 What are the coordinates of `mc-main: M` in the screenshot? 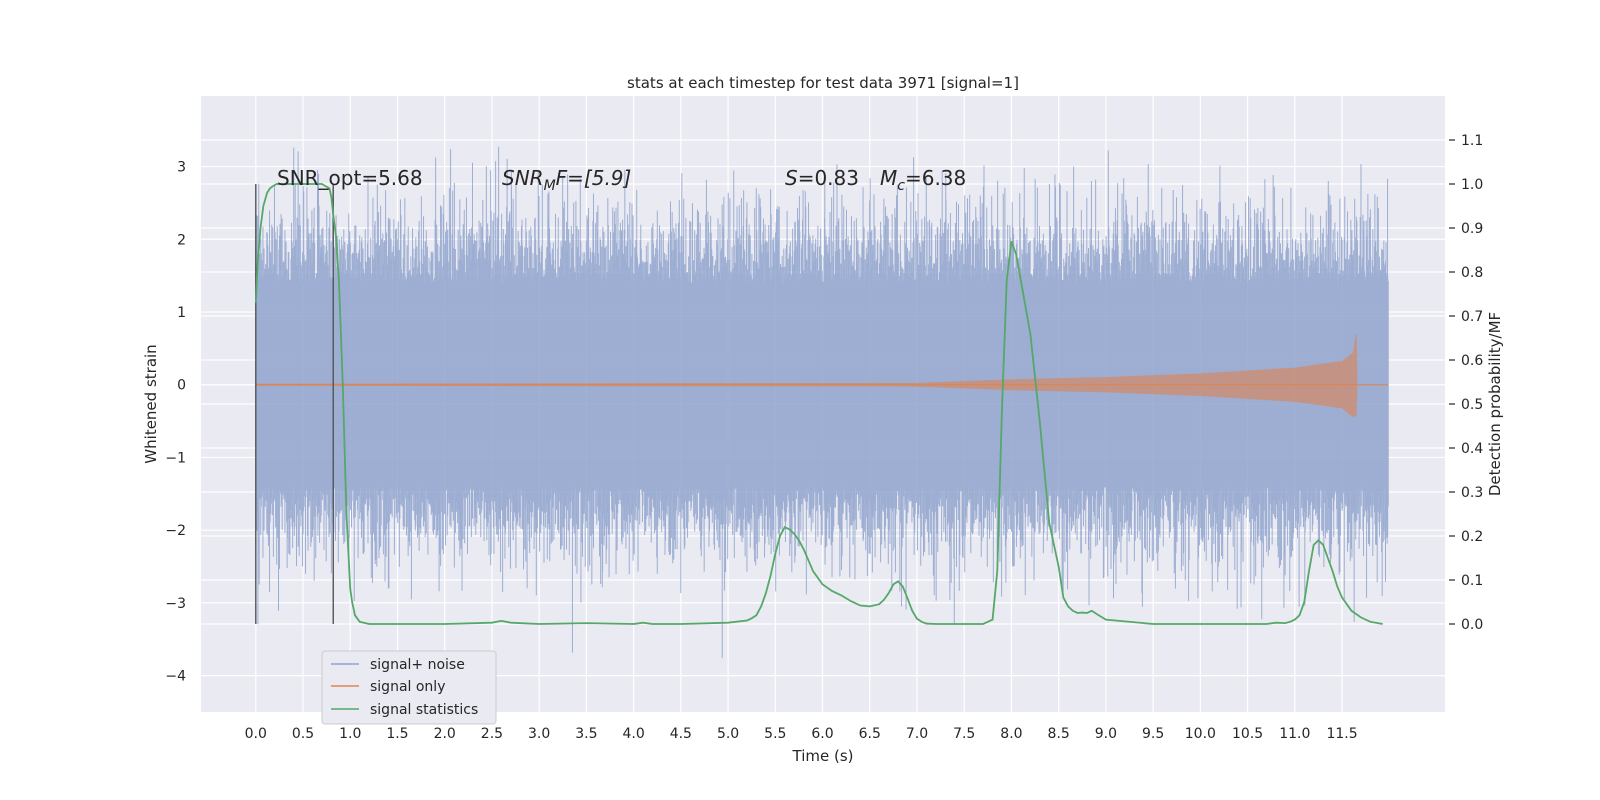 It's located at (888, 178).